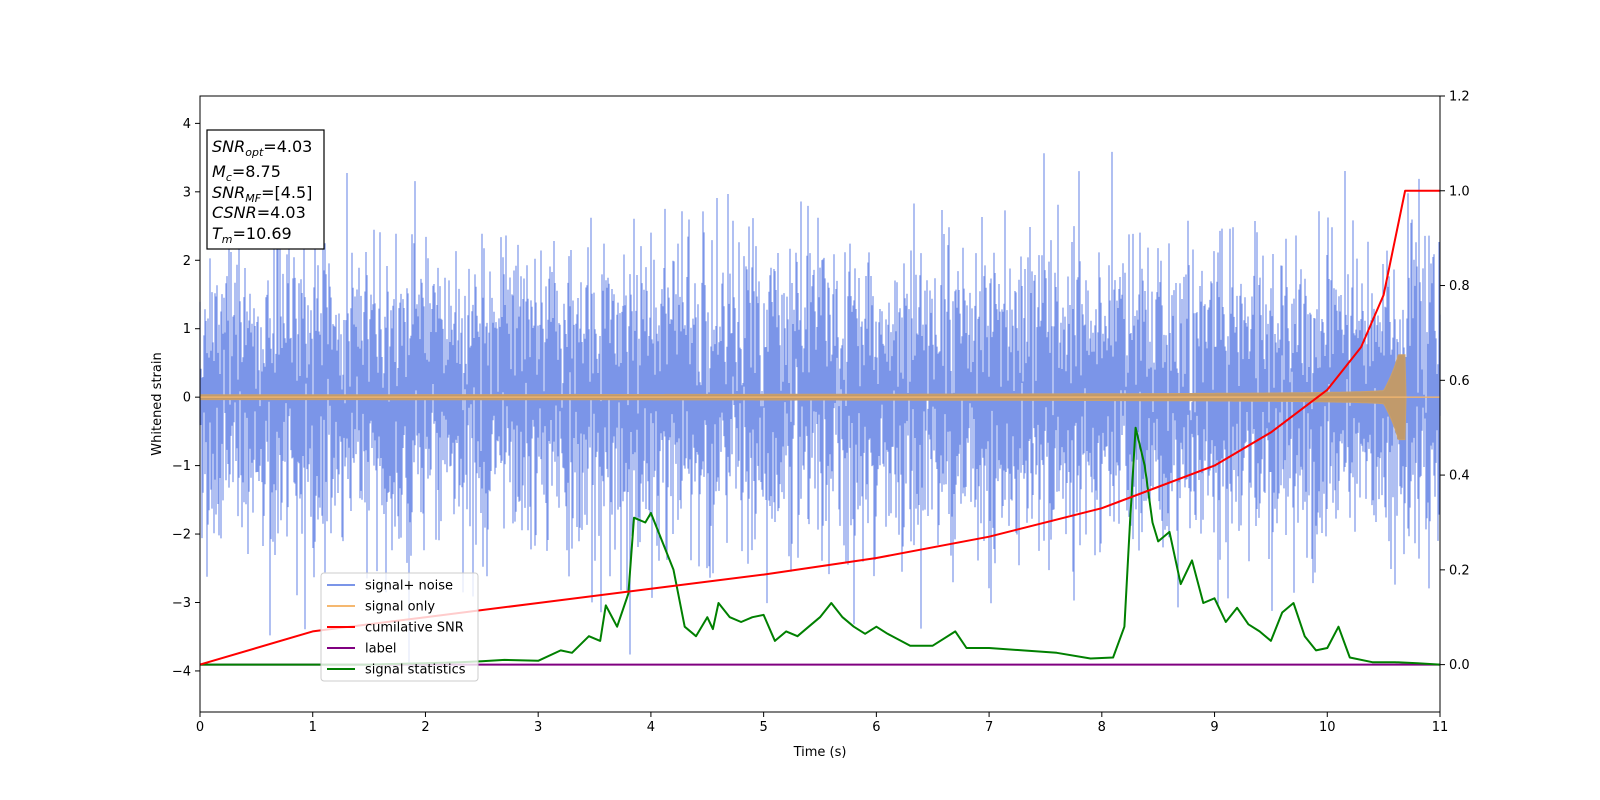 Image resolution: width=1600 pixels, height=800 pixels. What do you see at coordinates (181, 671) in the screenshot?
I see `y-tick-label: −4` at bounding box center [181, 671].